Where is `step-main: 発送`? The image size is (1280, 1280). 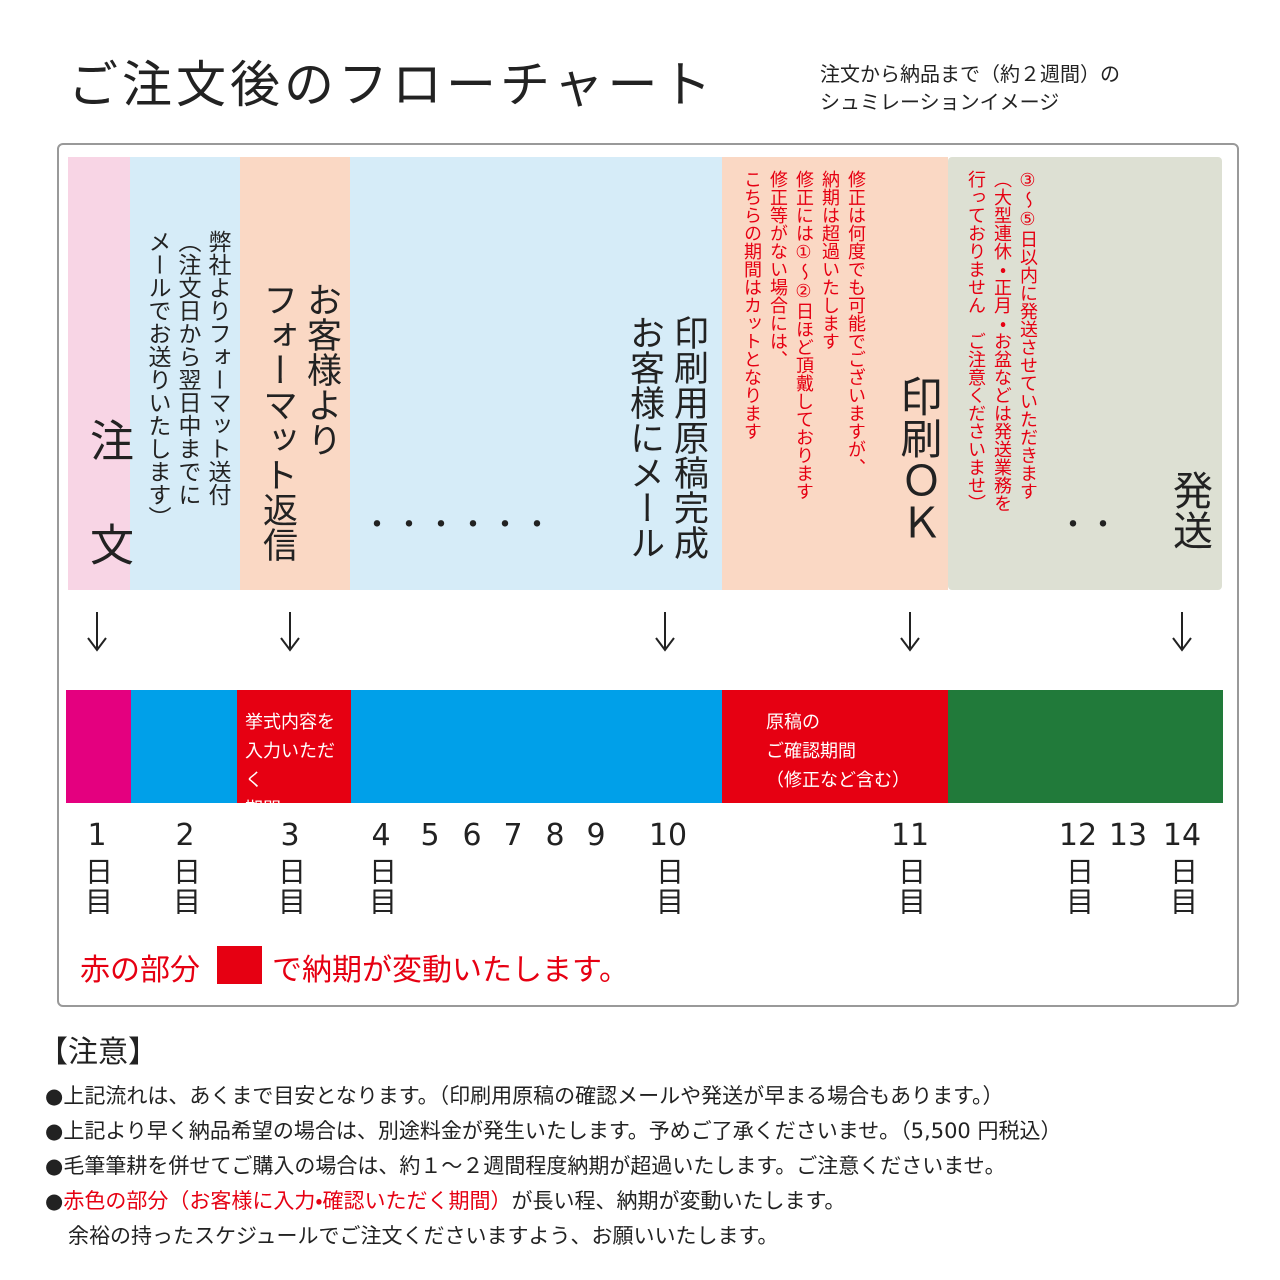 step-main: 発送 is located at coordinates (1189, 510).